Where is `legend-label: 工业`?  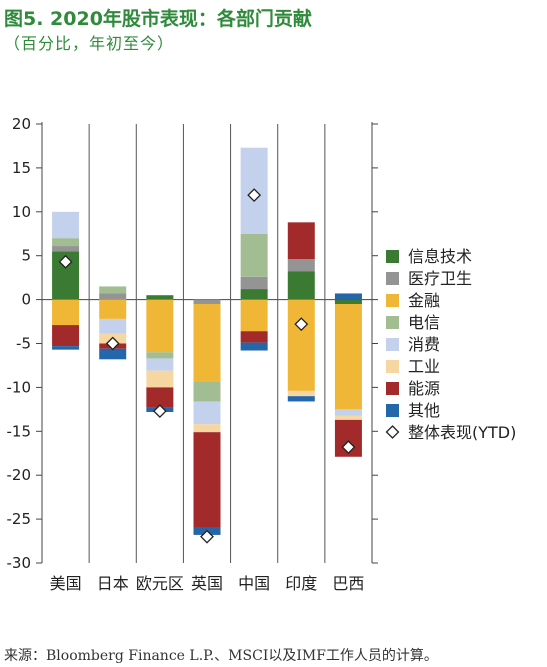
legend-label: 工业 is located at coordinates (424, 366).